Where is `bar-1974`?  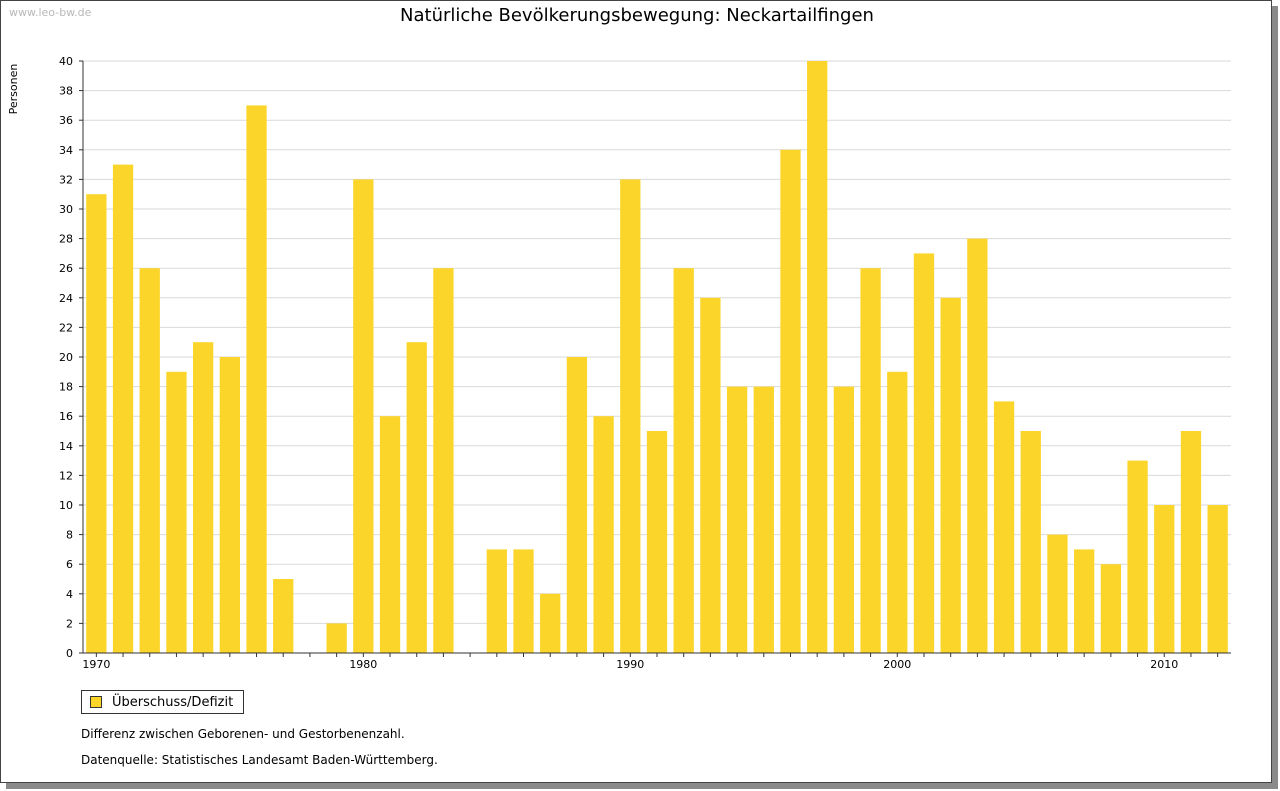 bar-1974 is located at coordinates (203, 497).